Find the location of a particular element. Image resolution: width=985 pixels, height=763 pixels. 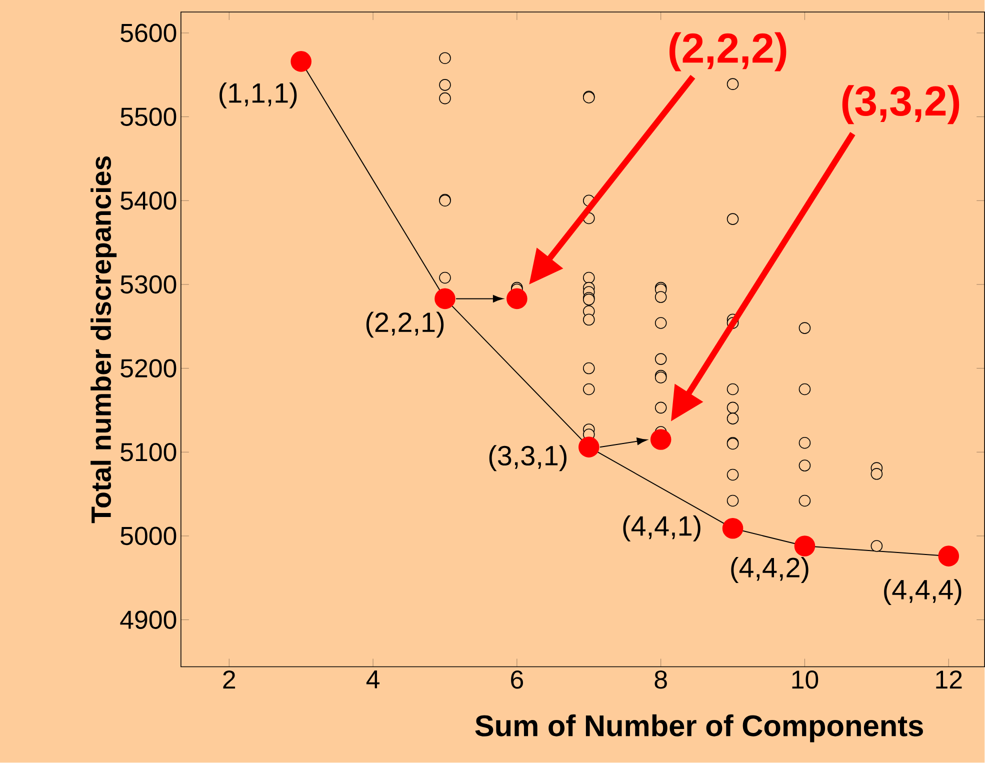

data-label: (4,4,4) is located at coordinates (923, 592).